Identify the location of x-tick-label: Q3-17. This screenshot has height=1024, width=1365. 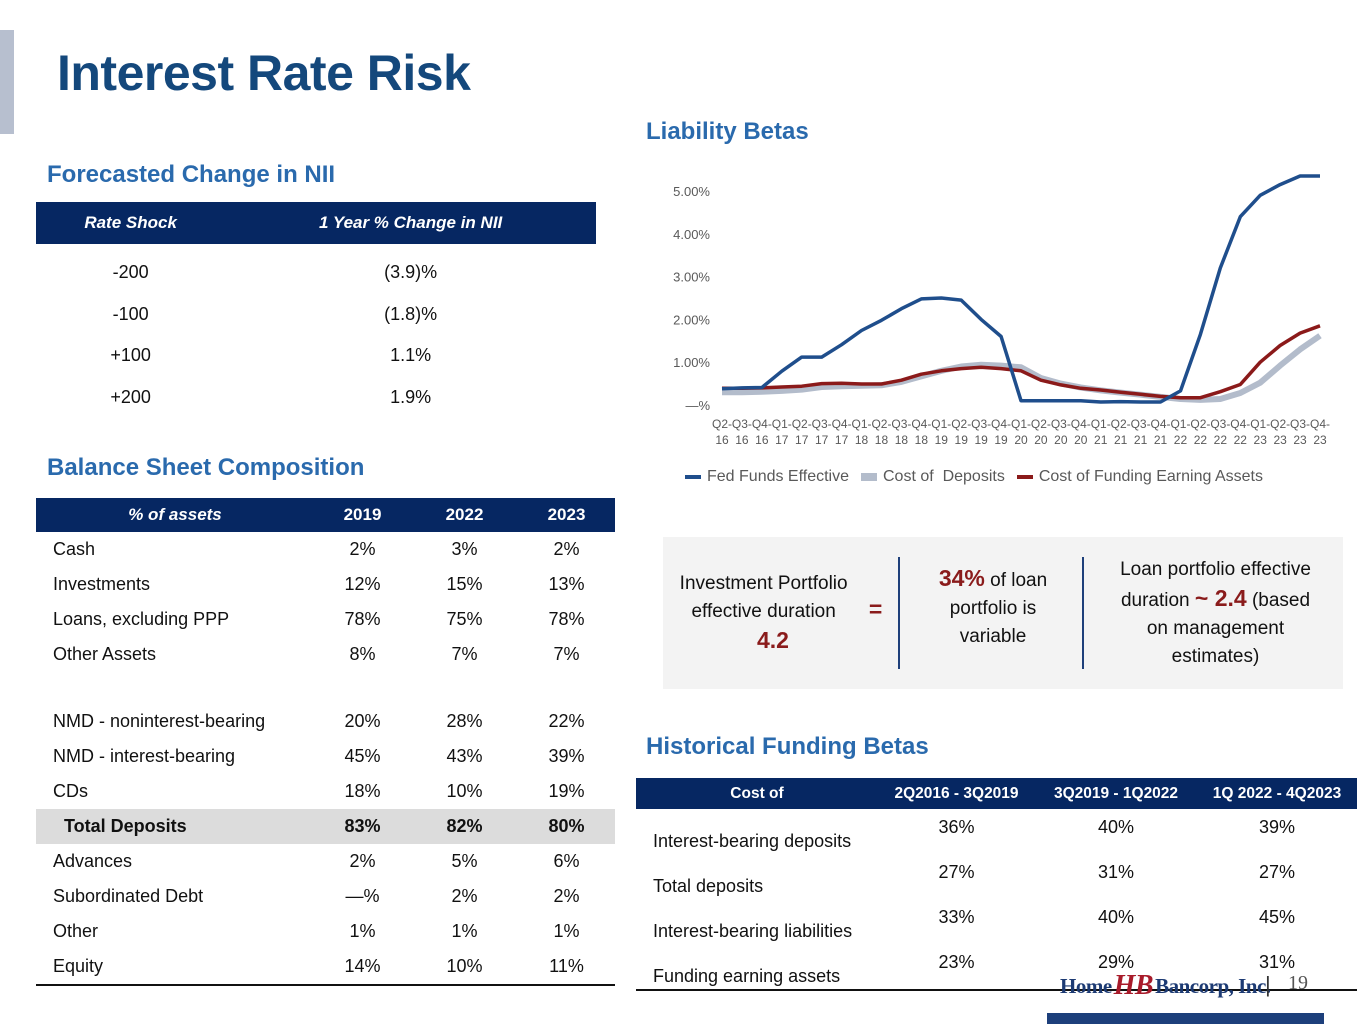
(822, 432).